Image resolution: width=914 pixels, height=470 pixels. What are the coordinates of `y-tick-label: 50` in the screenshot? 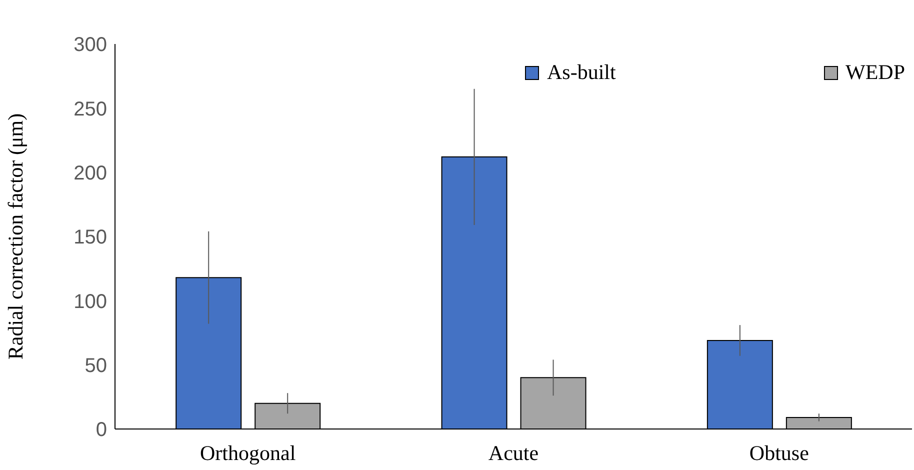 It's located at (95, 365).